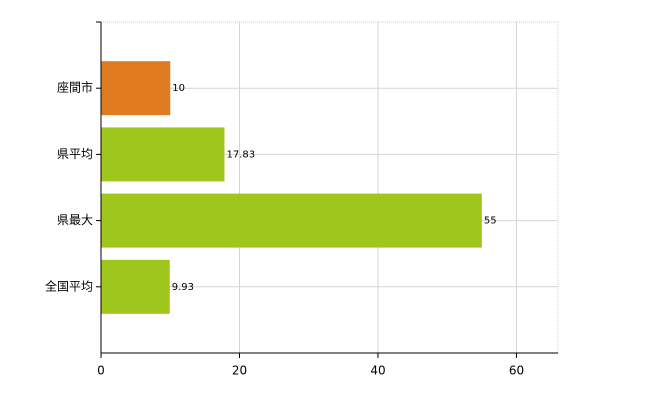 Image resolution: width=650 pixels, height=400 pixels. What do you see at coordinates (377, 371) in the screenshot?
I see `x-tick-label: 40` at bounding box center [377, 371].